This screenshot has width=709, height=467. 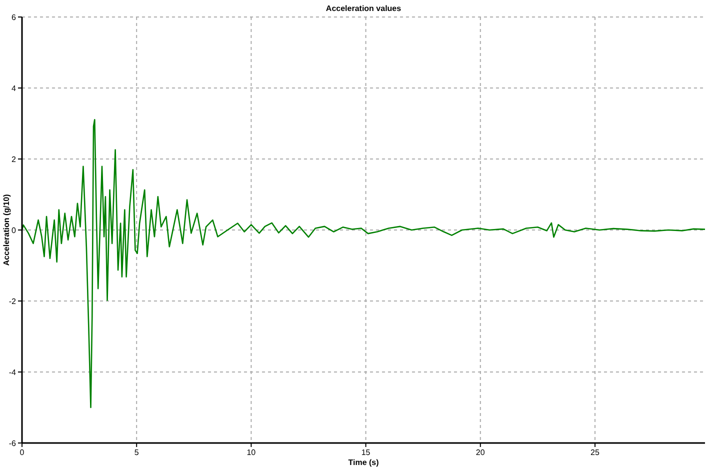 What do you see at coordinates (12, 443) in the screenshot?
I see `y-tick-label: -6` at bounding box center [12, 443].